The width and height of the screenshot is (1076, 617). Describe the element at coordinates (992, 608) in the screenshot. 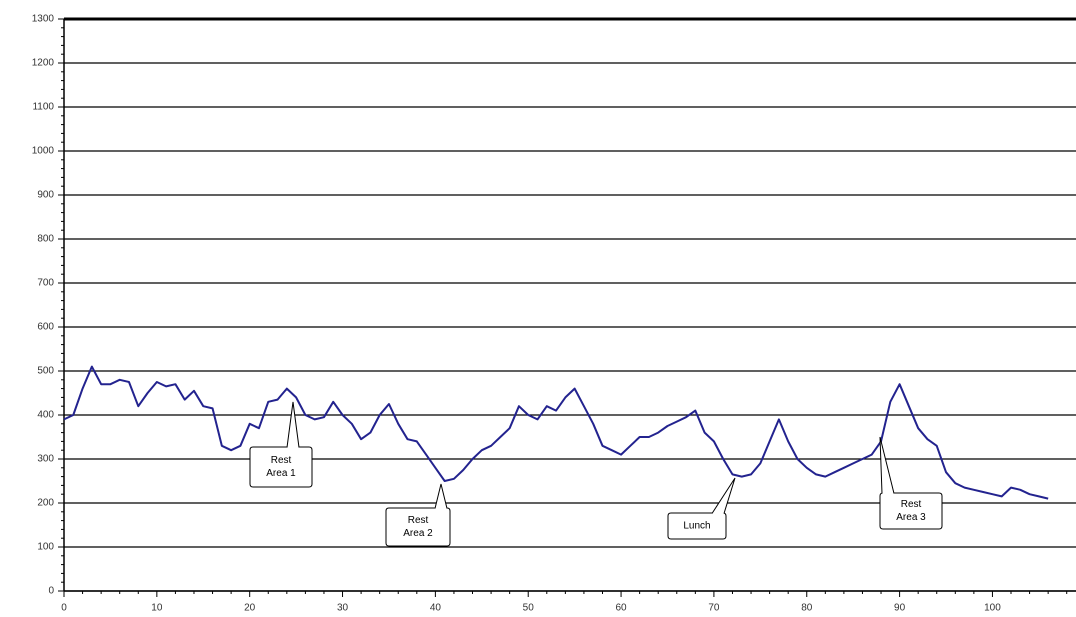

I see `x-tick-label: 100` at that location.